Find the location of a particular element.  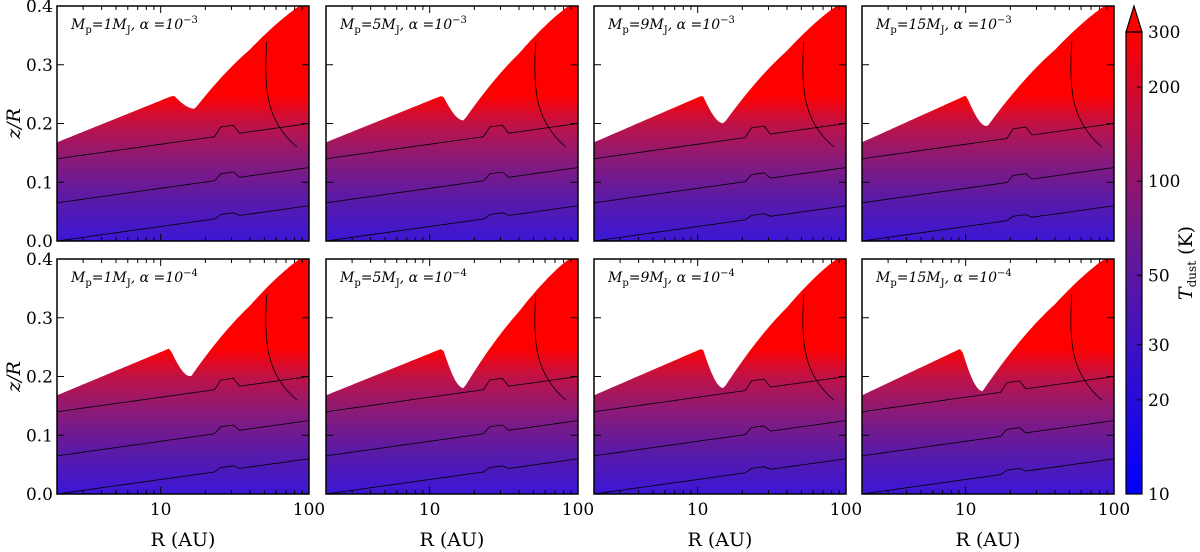

colorbar-frame is located at coordinates (1134, 263).